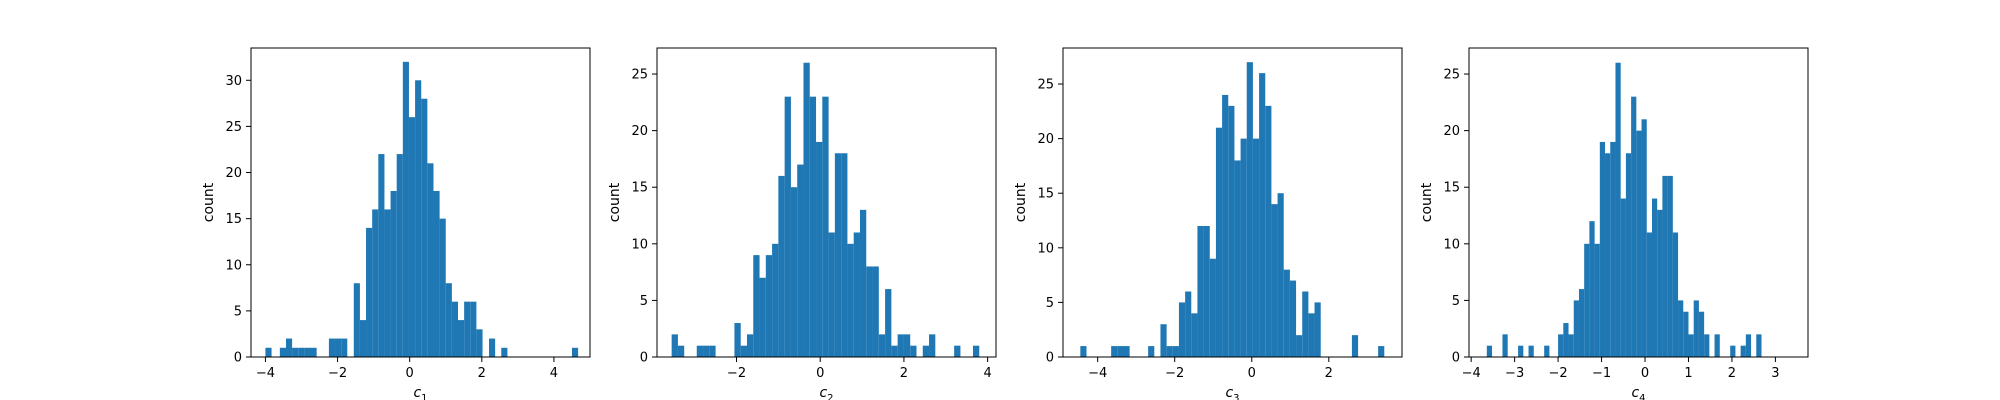 The image size is (2000, 400). What do you see at coordinates (1688, 373) in the screenshot?
I see `x-tick-label: 1` at bounding box center [1688, 373].